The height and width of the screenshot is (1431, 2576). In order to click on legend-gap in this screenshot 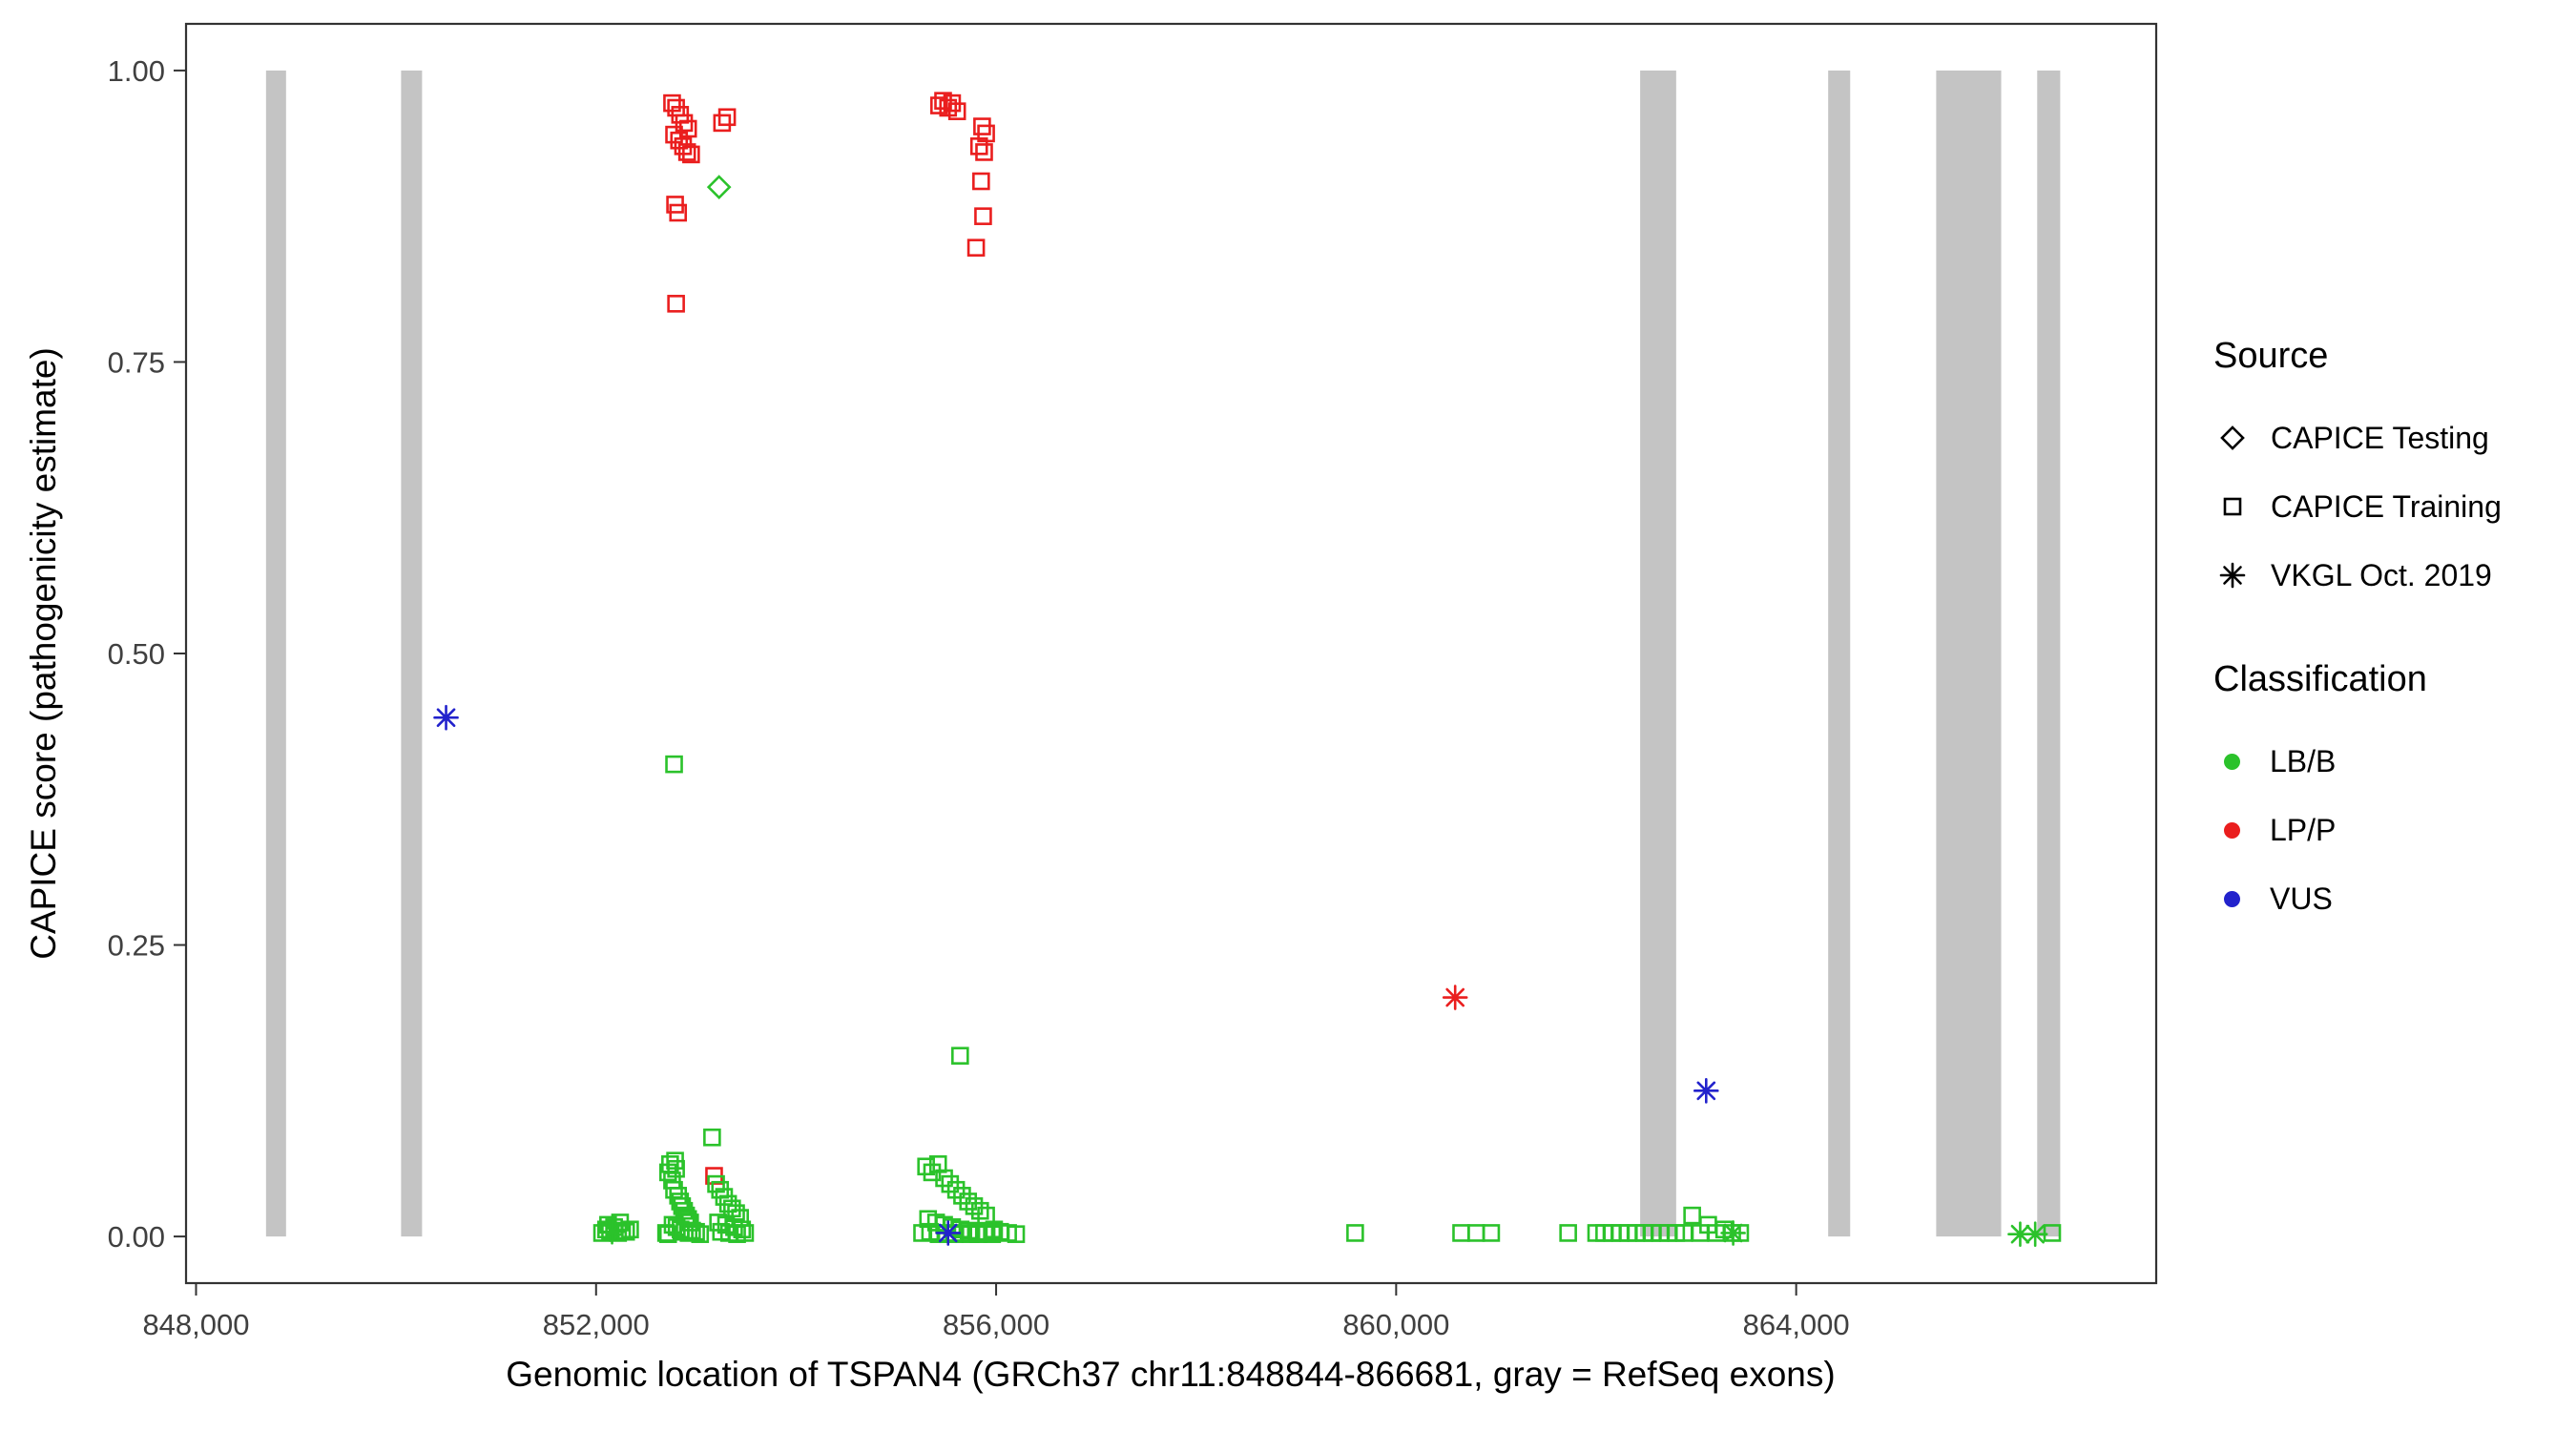, I will do `click(2357, 634)`.